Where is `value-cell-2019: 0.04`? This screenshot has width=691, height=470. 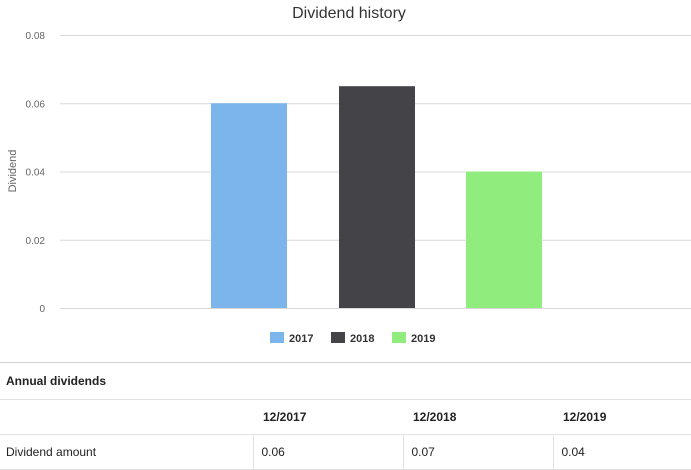
value-cell-2019: 0.04 is located at coordinates (621, 452).